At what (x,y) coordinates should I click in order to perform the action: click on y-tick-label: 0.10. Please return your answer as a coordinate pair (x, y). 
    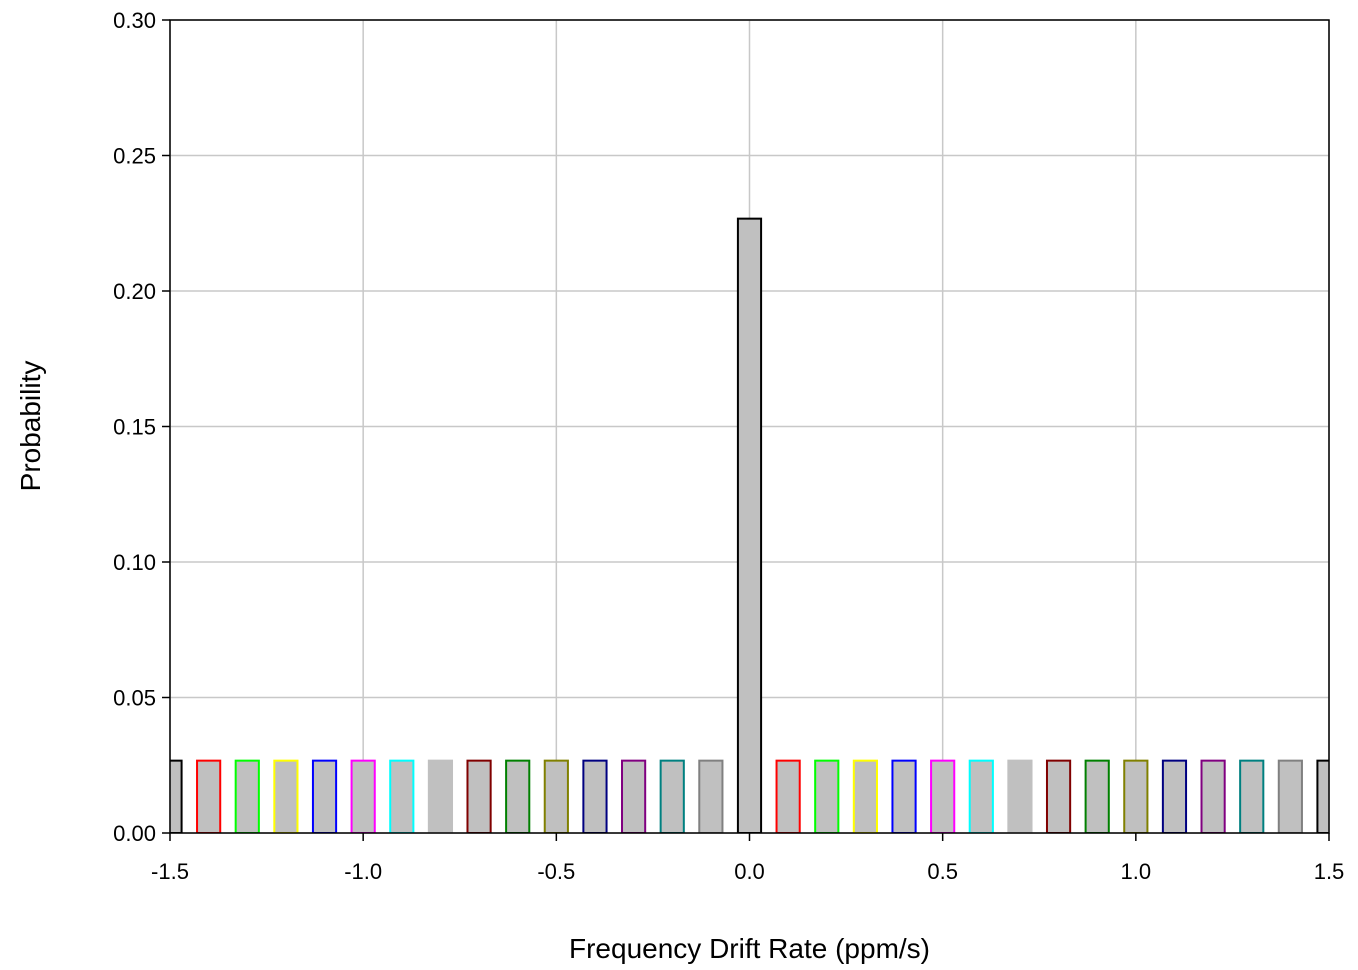
    Looking at the image, I should click on (134, 562).